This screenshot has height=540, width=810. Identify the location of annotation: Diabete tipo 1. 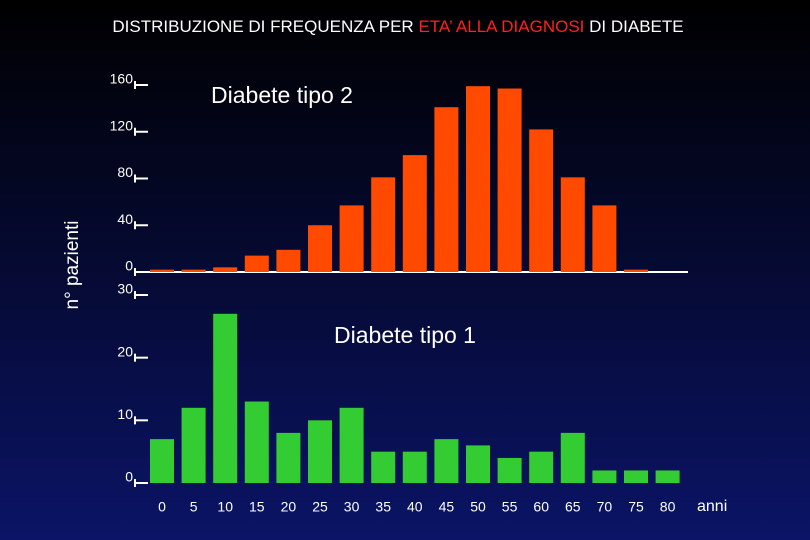
(405, 335).